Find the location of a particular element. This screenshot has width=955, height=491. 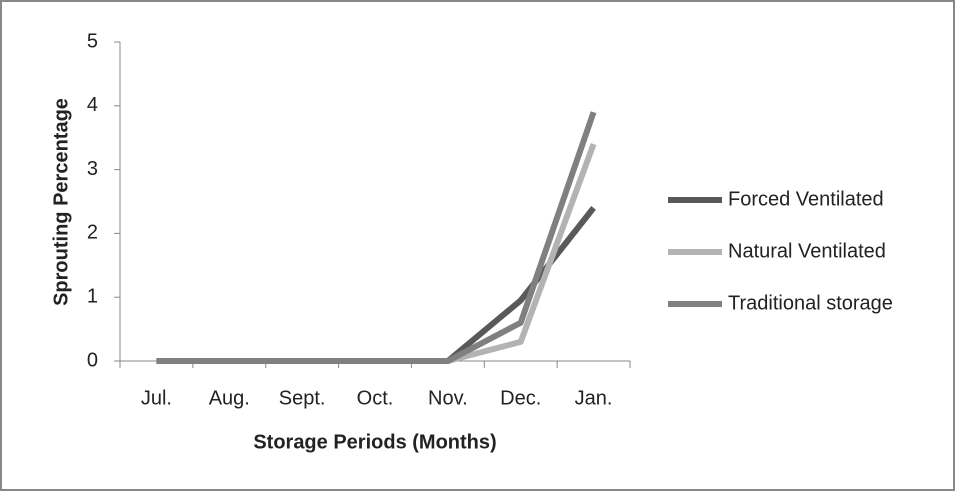

y-tick-label: 4 is located at coordinates (92, 105).